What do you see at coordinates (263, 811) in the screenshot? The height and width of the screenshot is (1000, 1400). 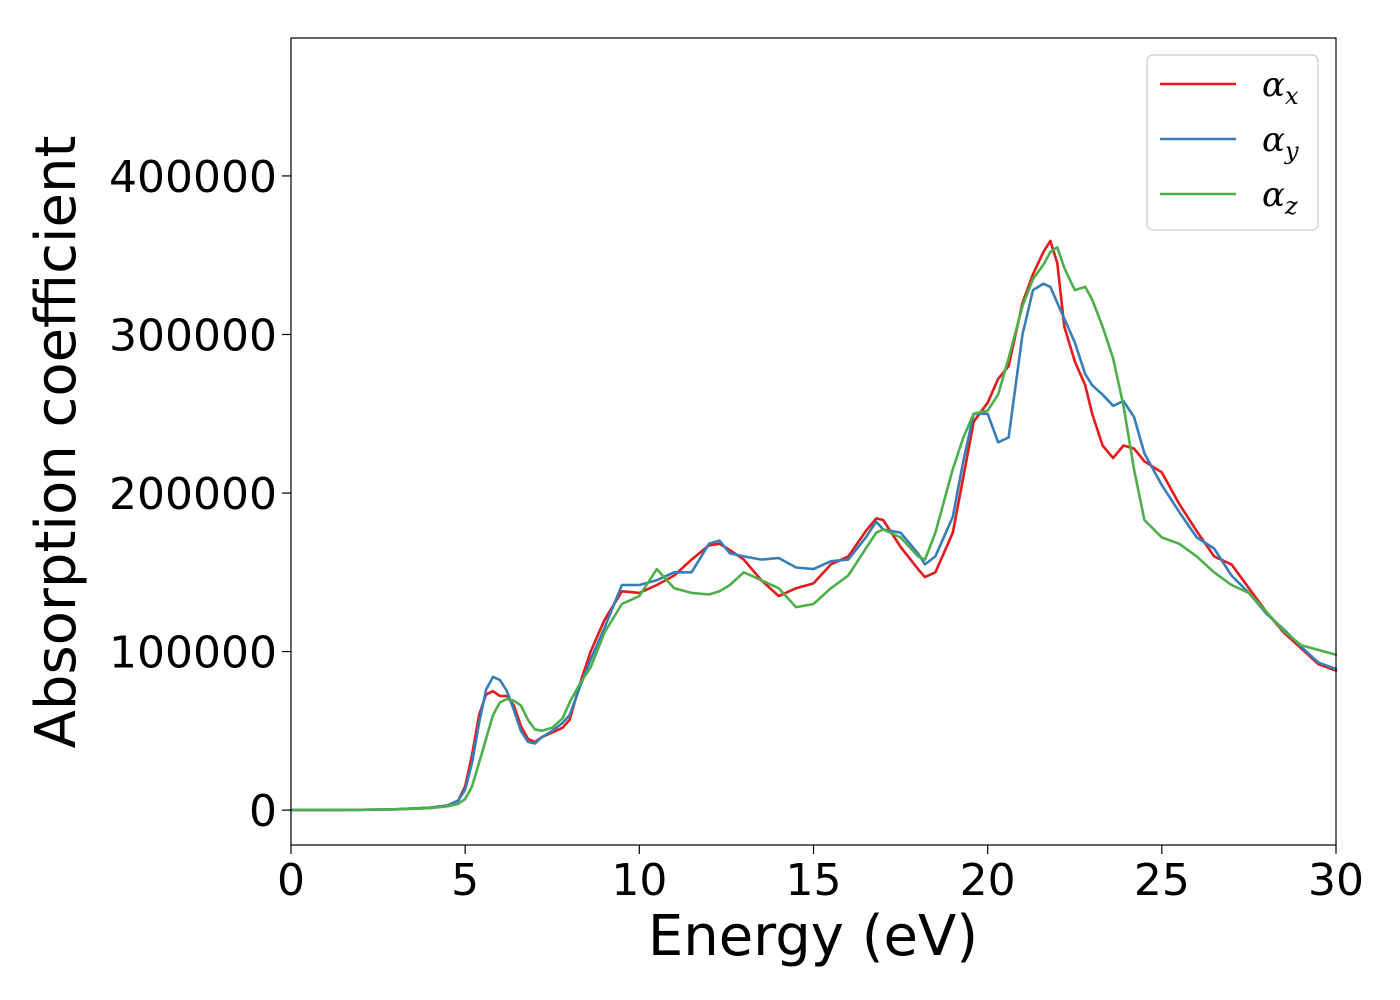 I see `y-tick-label: 0` at bounding box center [263, 811].